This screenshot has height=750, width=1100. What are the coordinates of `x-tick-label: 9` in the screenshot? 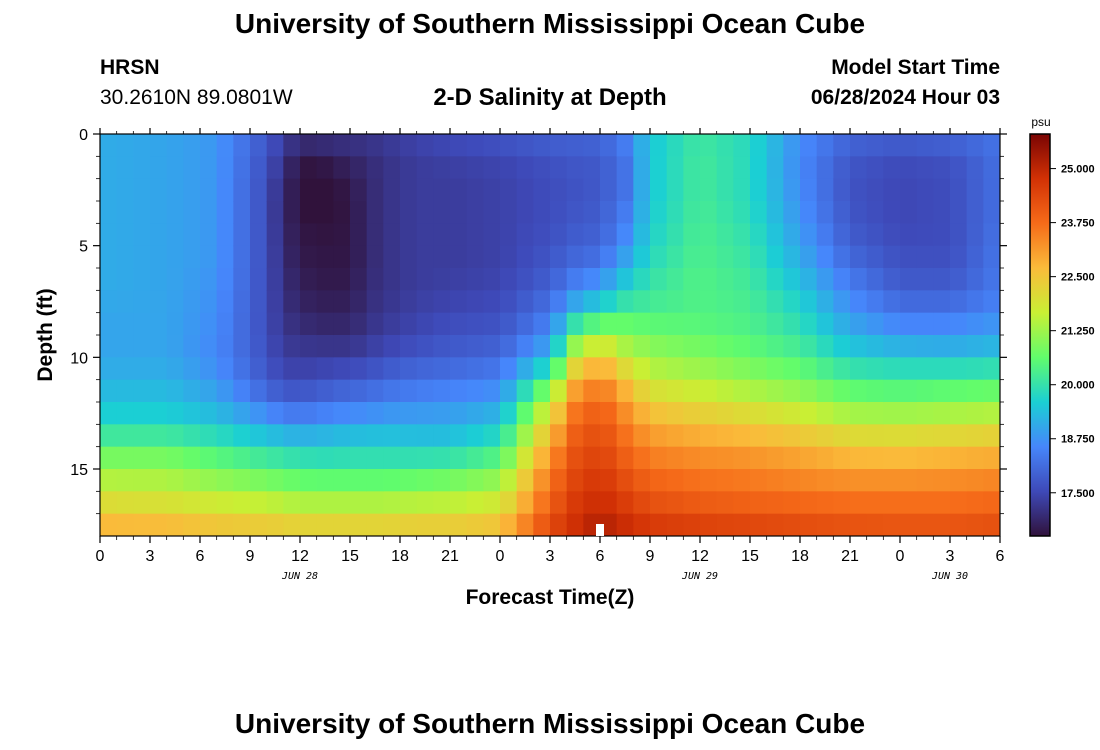 It's located at (650, 556).